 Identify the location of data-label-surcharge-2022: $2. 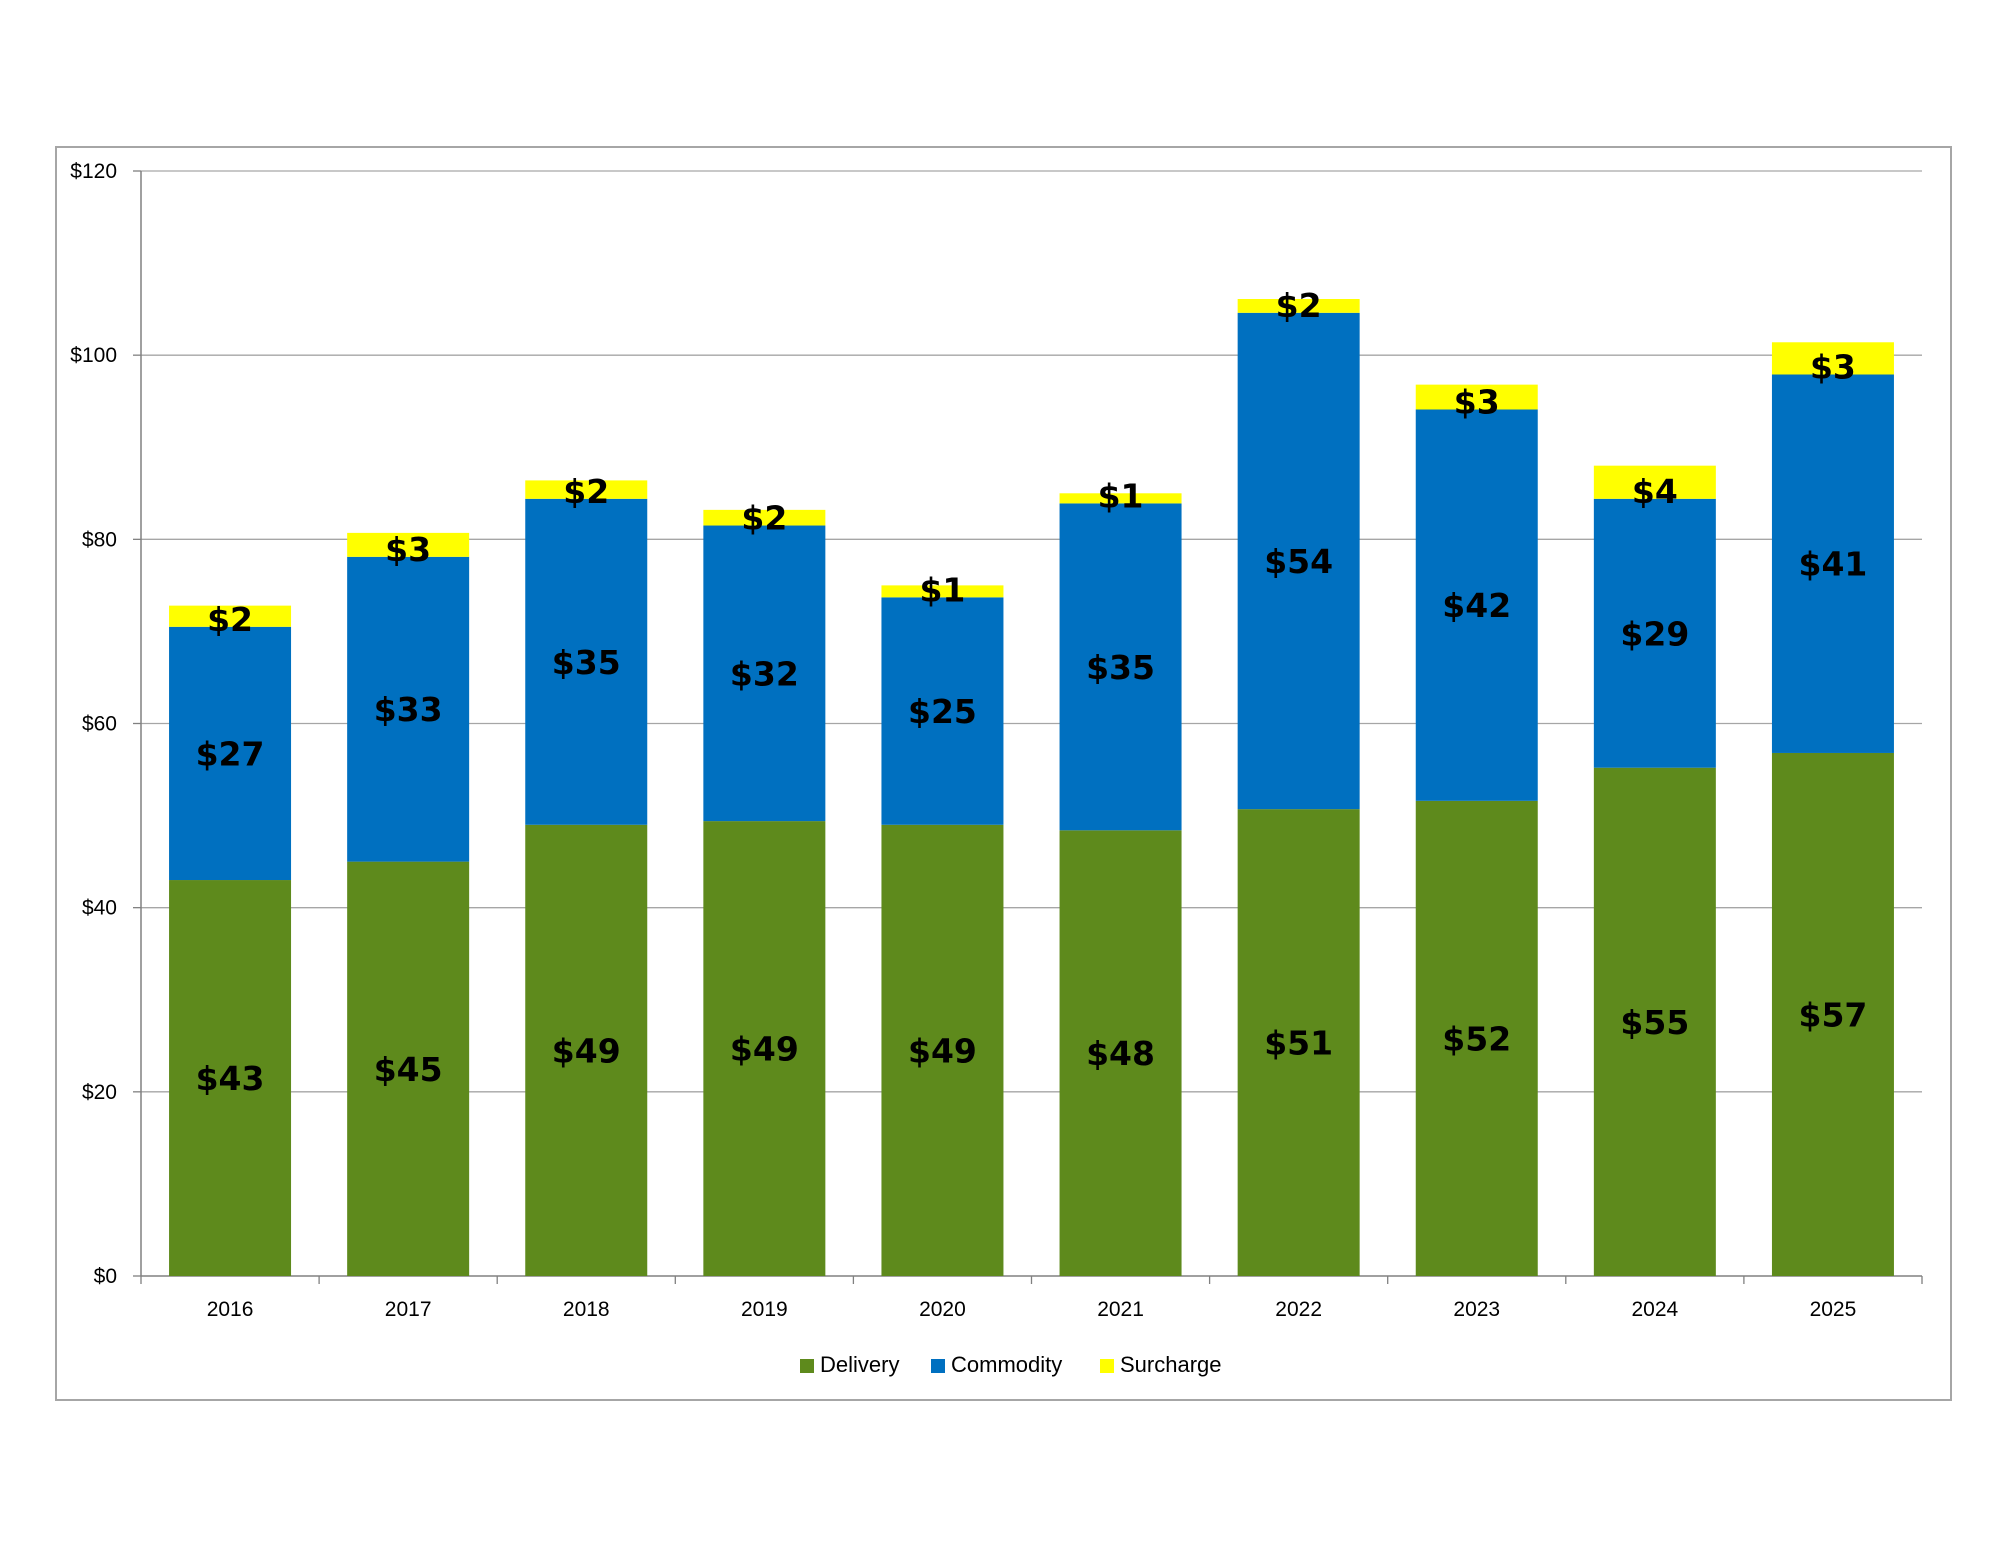
(1299, 305).